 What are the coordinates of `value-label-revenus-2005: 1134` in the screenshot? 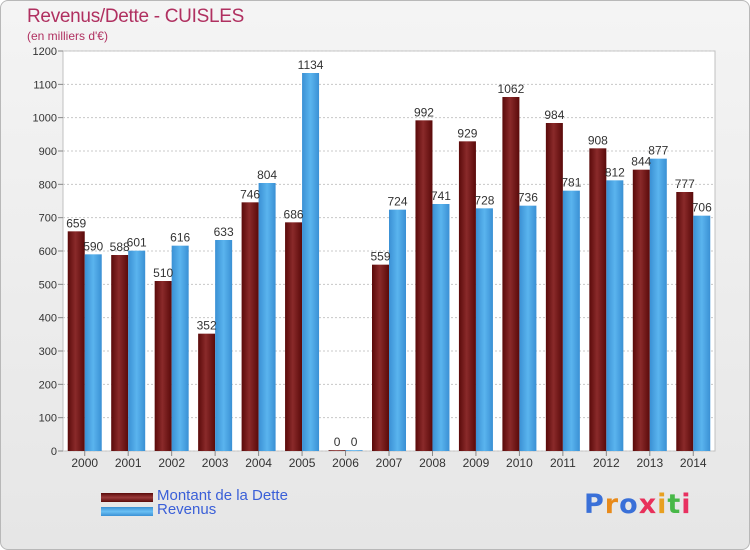 It's located at (311, 65).